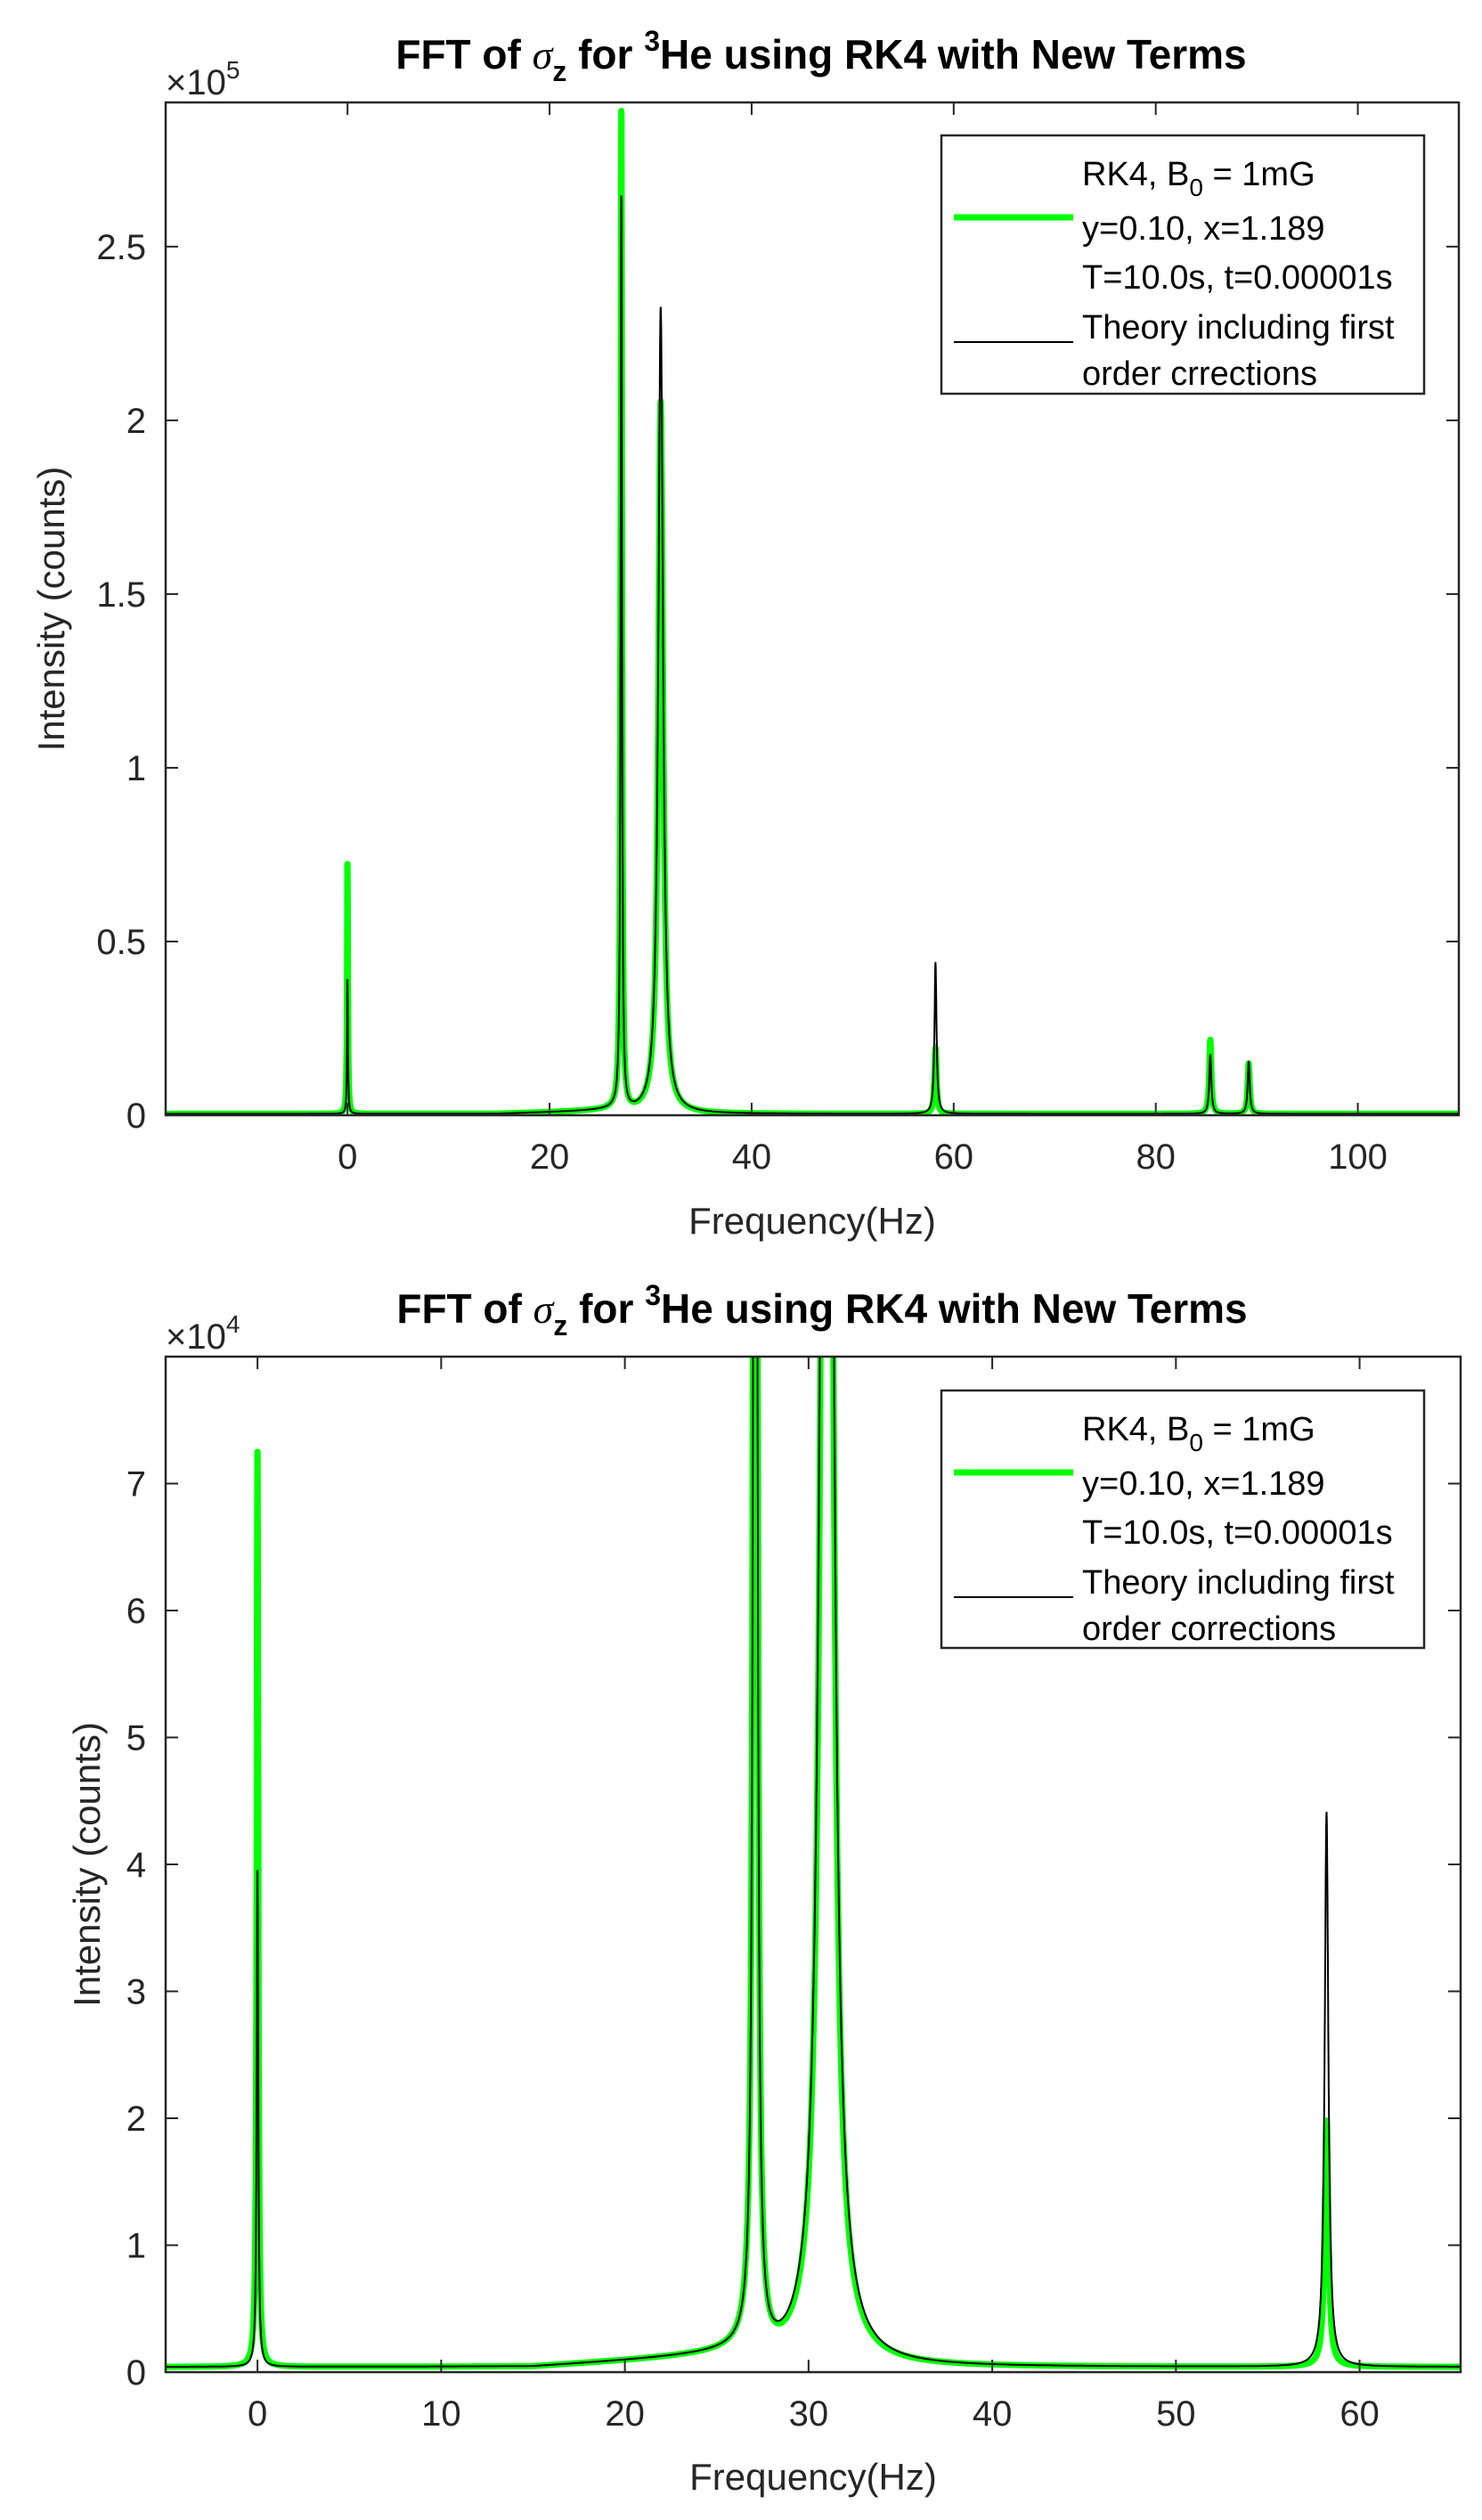 The image size is (1482, 2520). I want to click on y-tick-label: 5, so click(136, 1738).